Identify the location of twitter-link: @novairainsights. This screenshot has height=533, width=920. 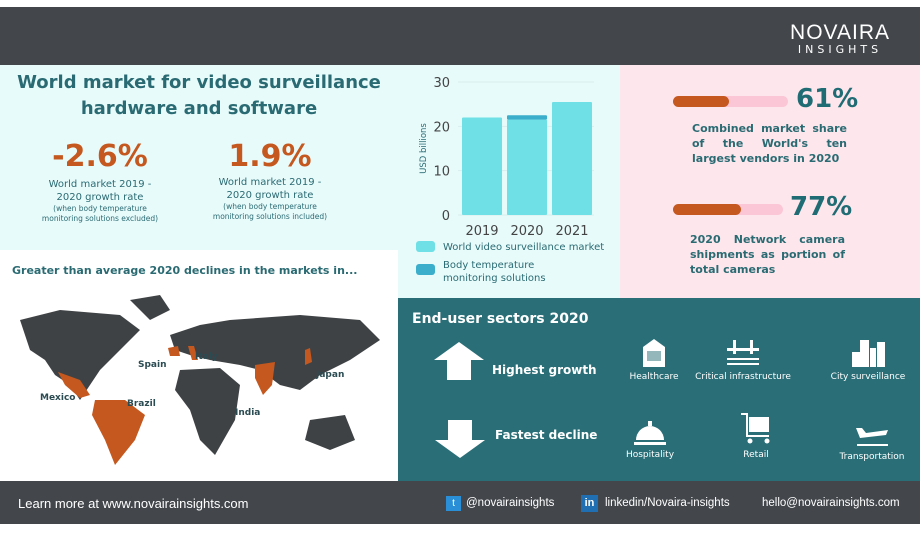
(510, 503).